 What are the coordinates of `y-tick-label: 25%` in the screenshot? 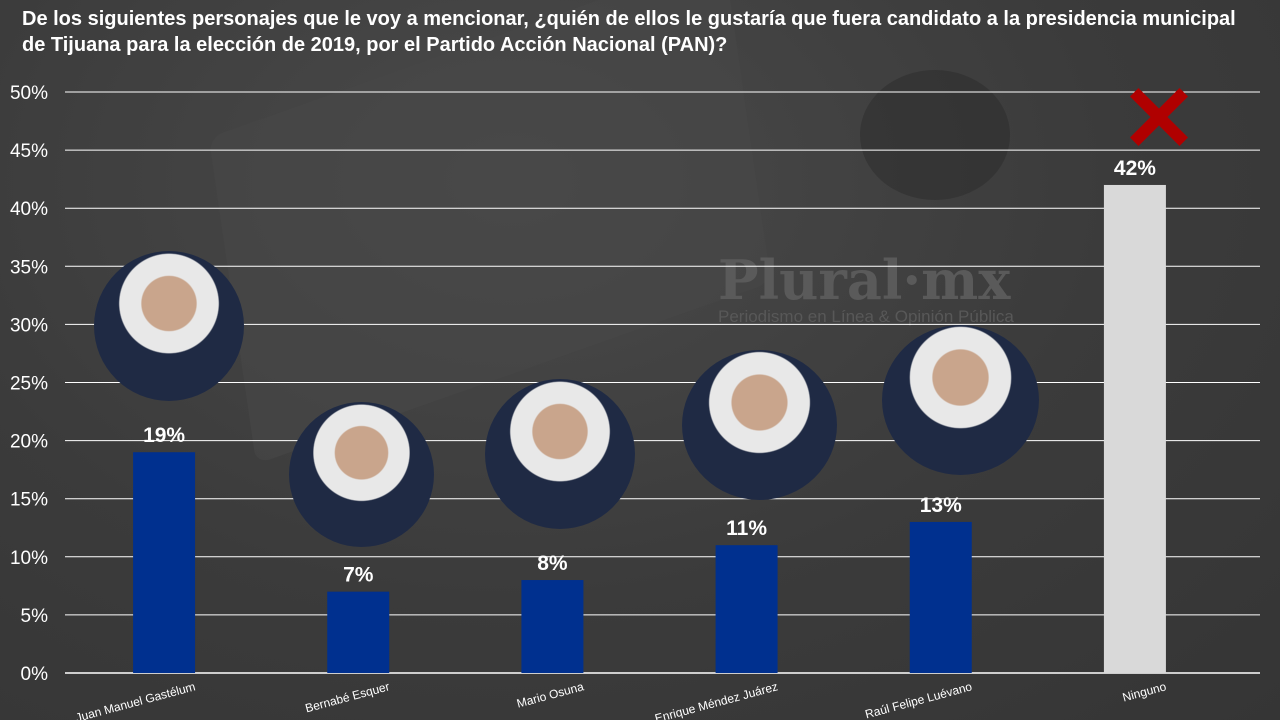 It's located at (29, 384).